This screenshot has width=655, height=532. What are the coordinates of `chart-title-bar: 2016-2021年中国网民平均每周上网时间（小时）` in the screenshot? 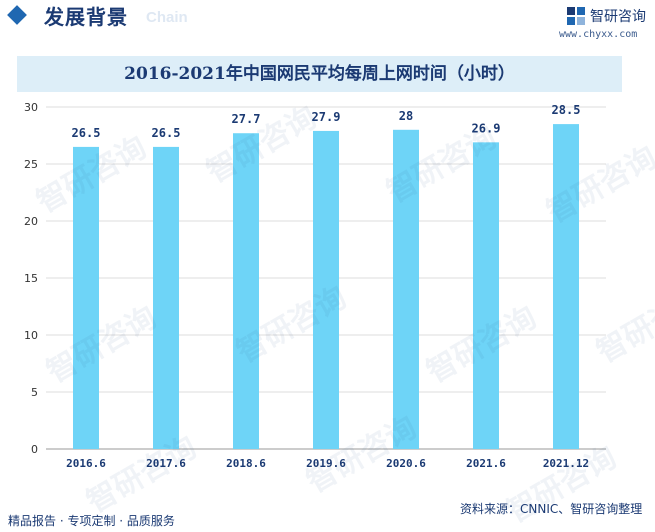 It's located at (319, 74).